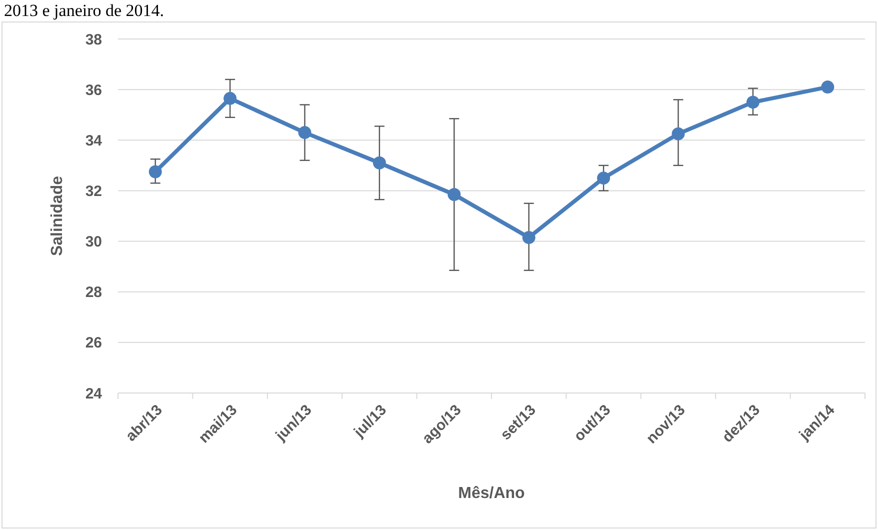 The width and height of the screenshot is (878, 530). What do you see at coordinates (93, 343) in the screenshot?
I see `y-tick-label: 26` at bounding box center [93, 343].